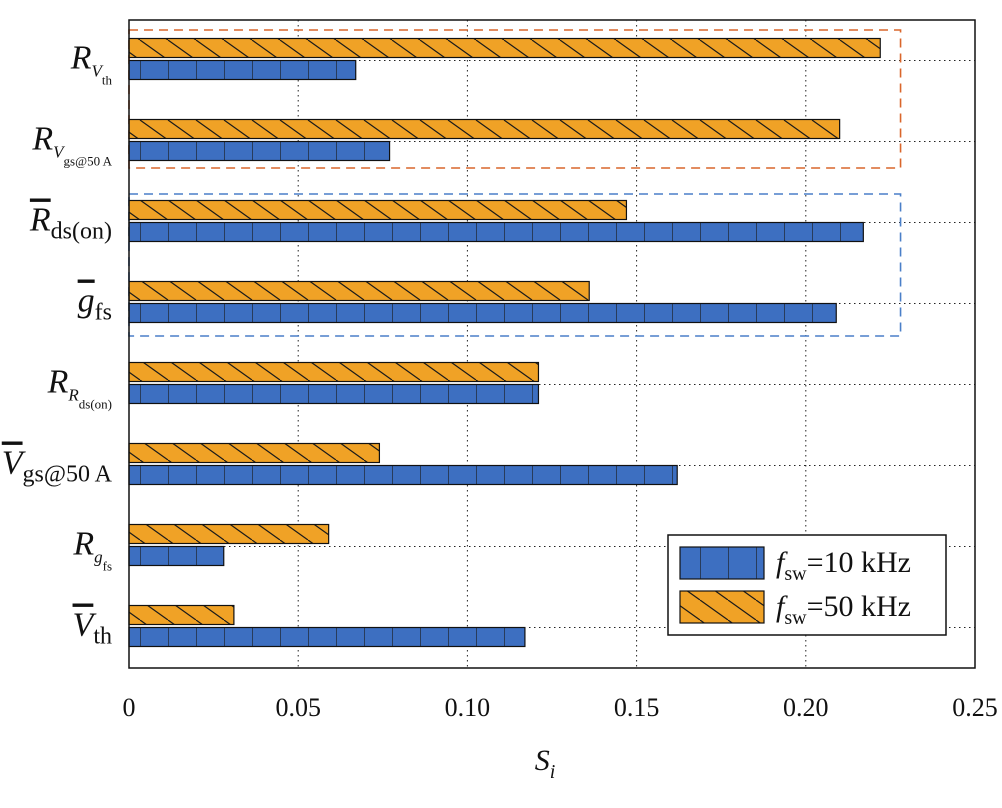  I want to click on y-category-label: Rgfs, so click(92, 550).